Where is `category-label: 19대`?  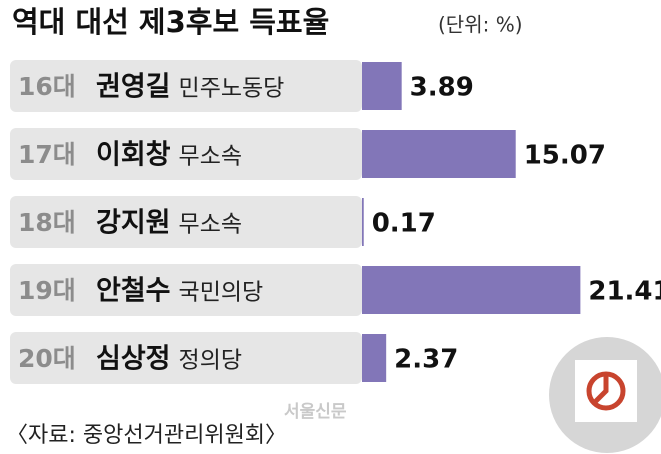 category-label: 19대 is located at coordinates (47, 290).